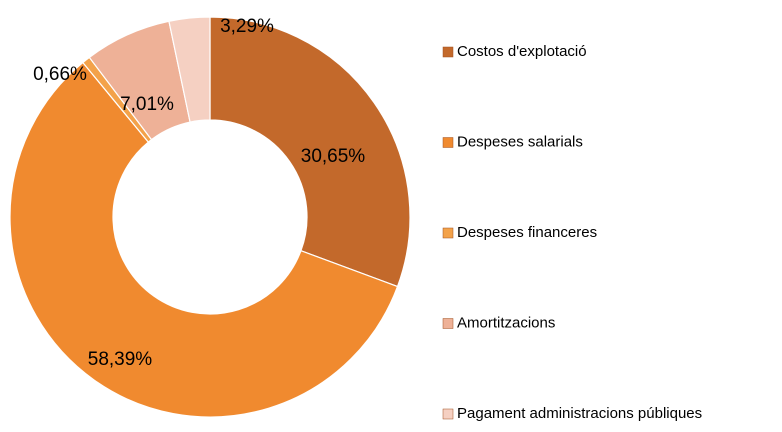 This screenshot has height=432, width=782. Describe the element at coordinates (247, 26) in the screenshot. I see `data-label: 3,29%` at that location.